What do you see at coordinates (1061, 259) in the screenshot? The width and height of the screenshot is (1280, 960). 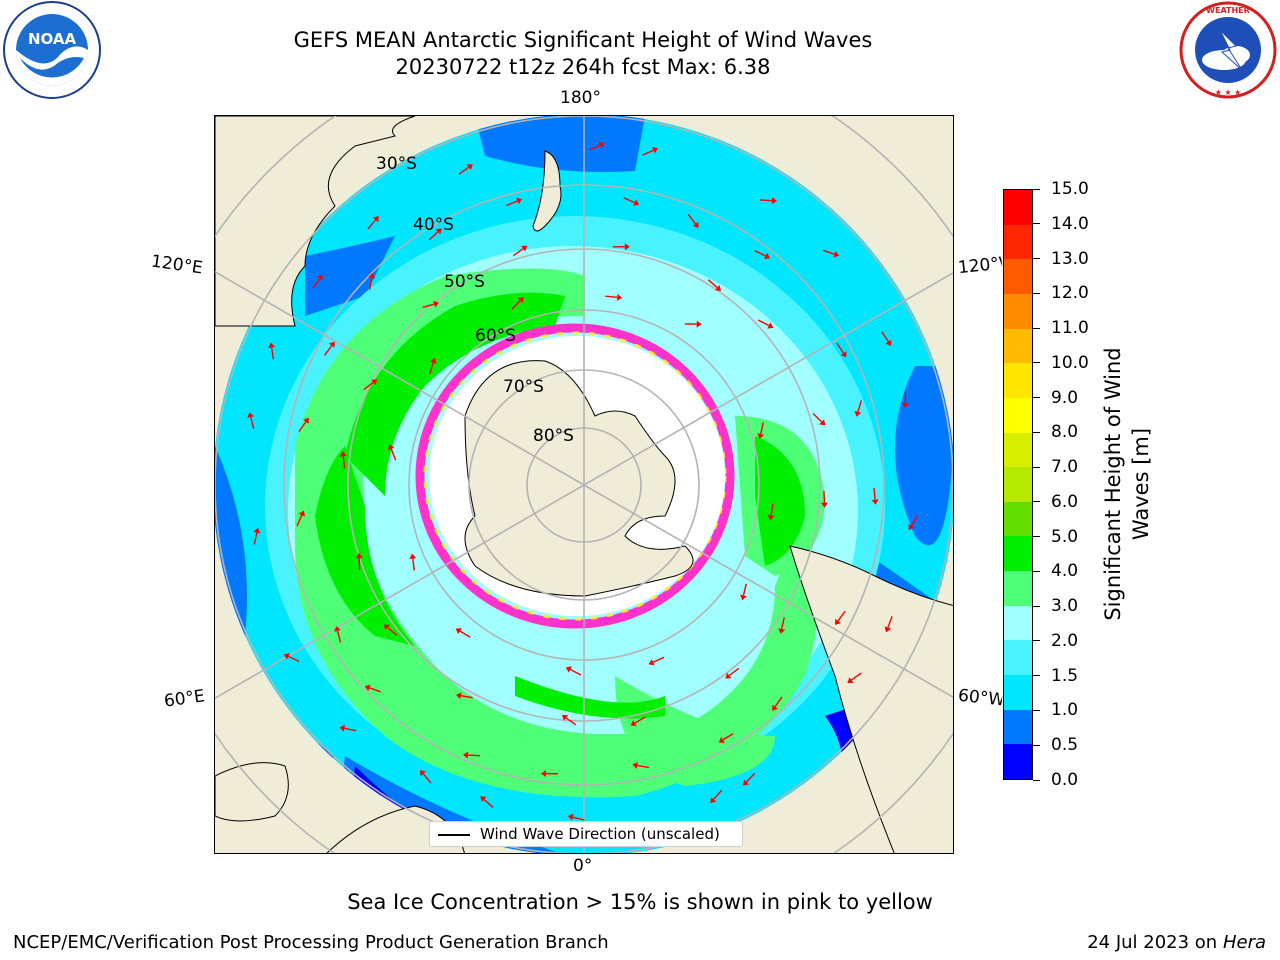 I see `colorbar-tick-label: 13.0` at bounding box center [1061, 259].